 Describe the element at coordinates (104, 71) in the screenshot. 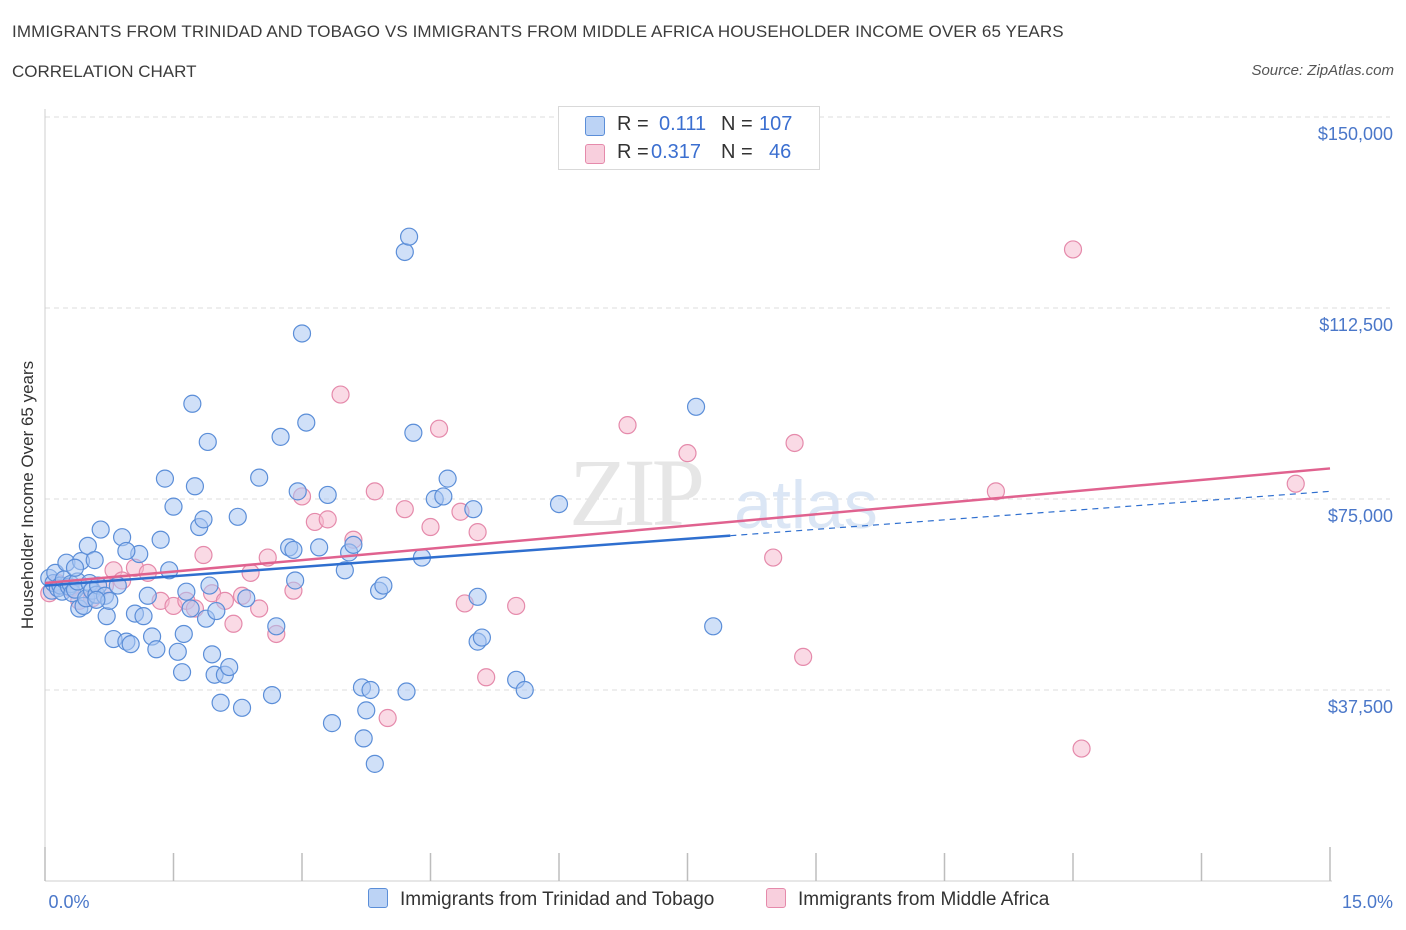

I see `chart-subtitle: CORRELATION CHART` at that location.